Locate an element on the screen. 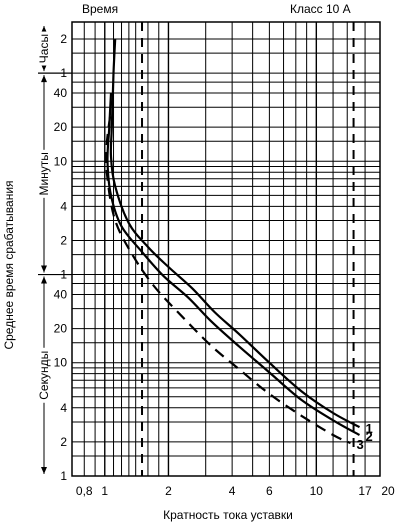 The image size is (400, 525). x-tick-label: 1 is located at coordinates (104, 491).